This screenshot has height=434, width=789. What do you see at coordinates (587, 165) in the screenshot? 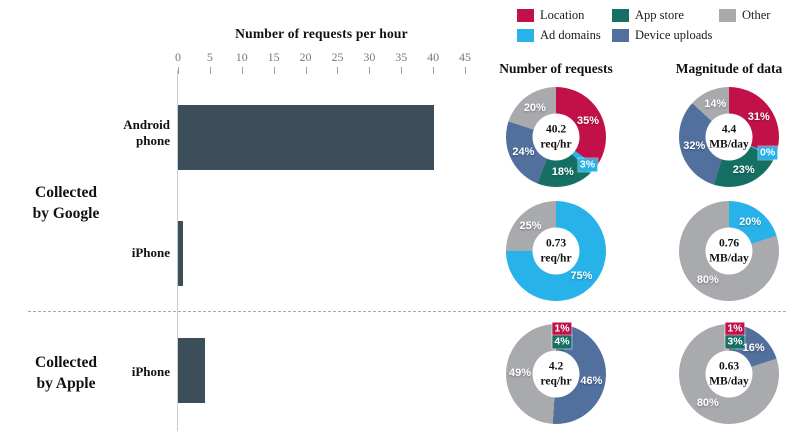
I see `donut-segment-badge-ad-domains: 3%` at bounding box center [587, 165].